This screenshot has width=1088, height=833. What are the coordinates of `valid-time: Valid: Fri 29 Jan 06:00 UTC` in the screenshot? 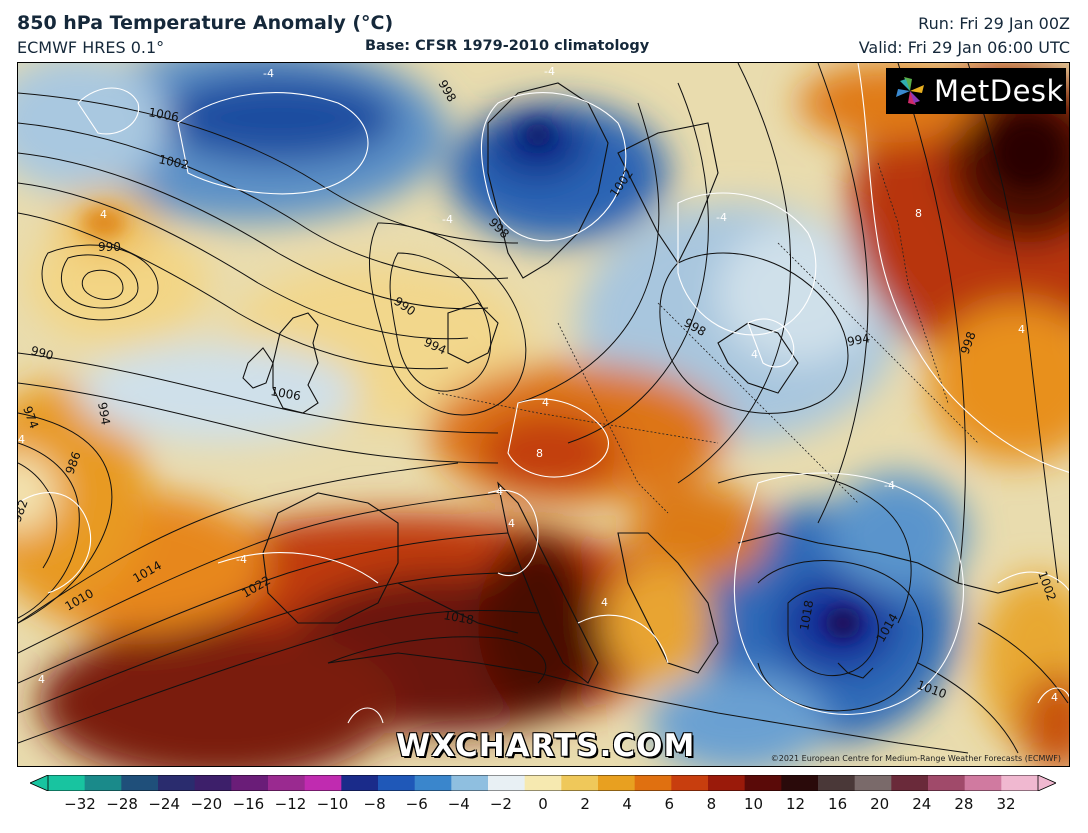 It's located at (964, 47).